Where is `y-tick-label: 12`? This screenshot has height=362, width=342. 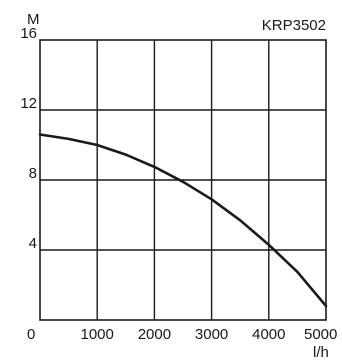 y-tick-label: 12 is located at coordinates (28, 103).